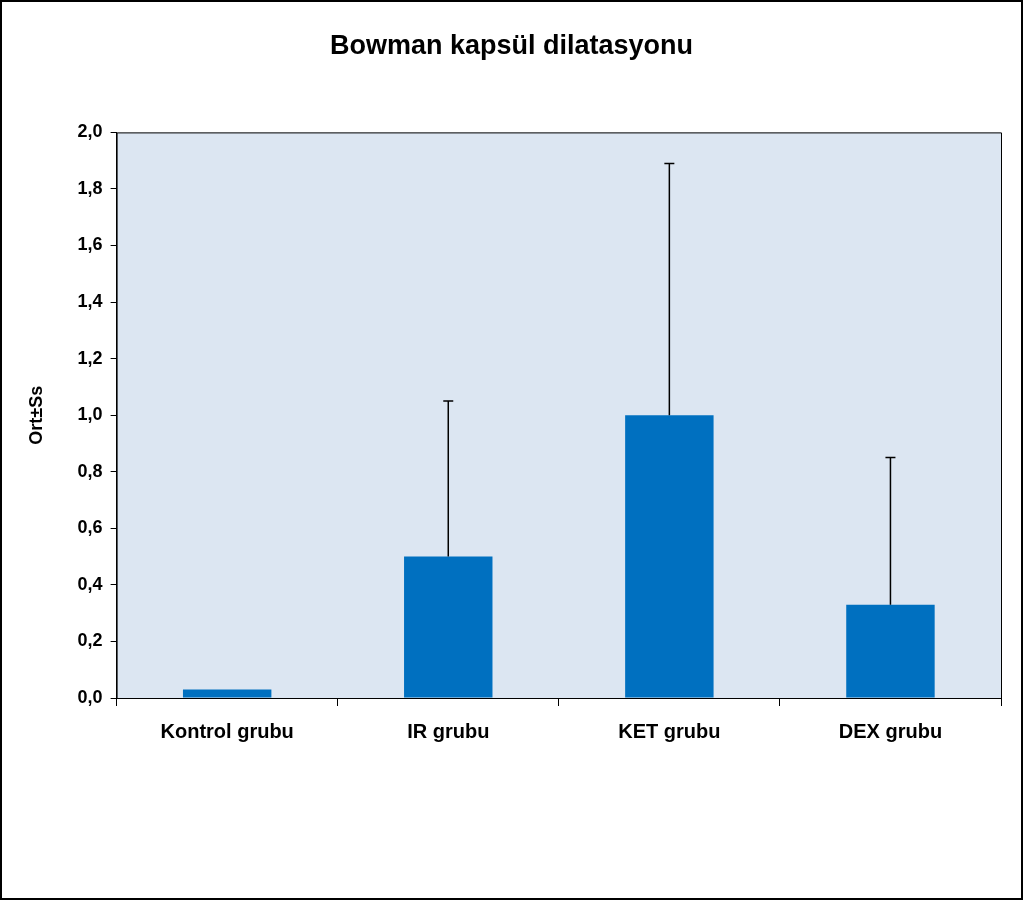 The width and height of the screenshot is (1023, 900). I want to click on y-tick-label: 1,2, so click(90, 357).